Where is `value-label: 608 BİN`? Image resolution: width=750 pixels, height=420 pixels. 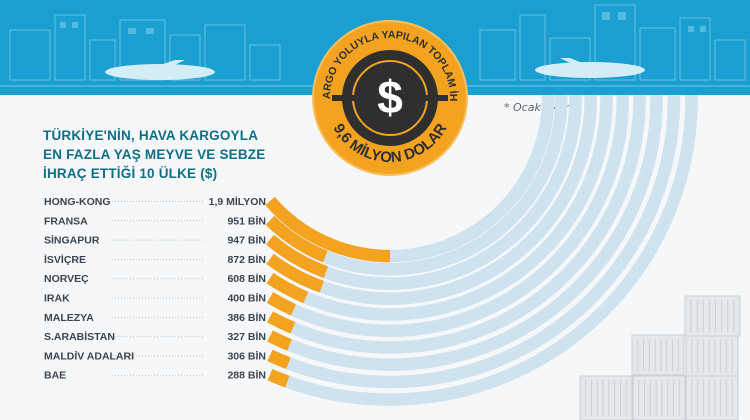
value-label: 608 BİN is located at coordinates (246, 278).